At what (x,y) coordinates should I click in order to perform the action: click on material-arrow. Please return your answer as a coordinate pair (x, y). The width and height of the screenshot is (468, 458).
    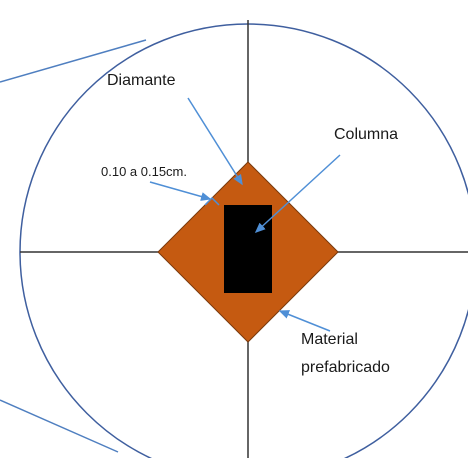
    Looking at the image, I should click on (304, 321).